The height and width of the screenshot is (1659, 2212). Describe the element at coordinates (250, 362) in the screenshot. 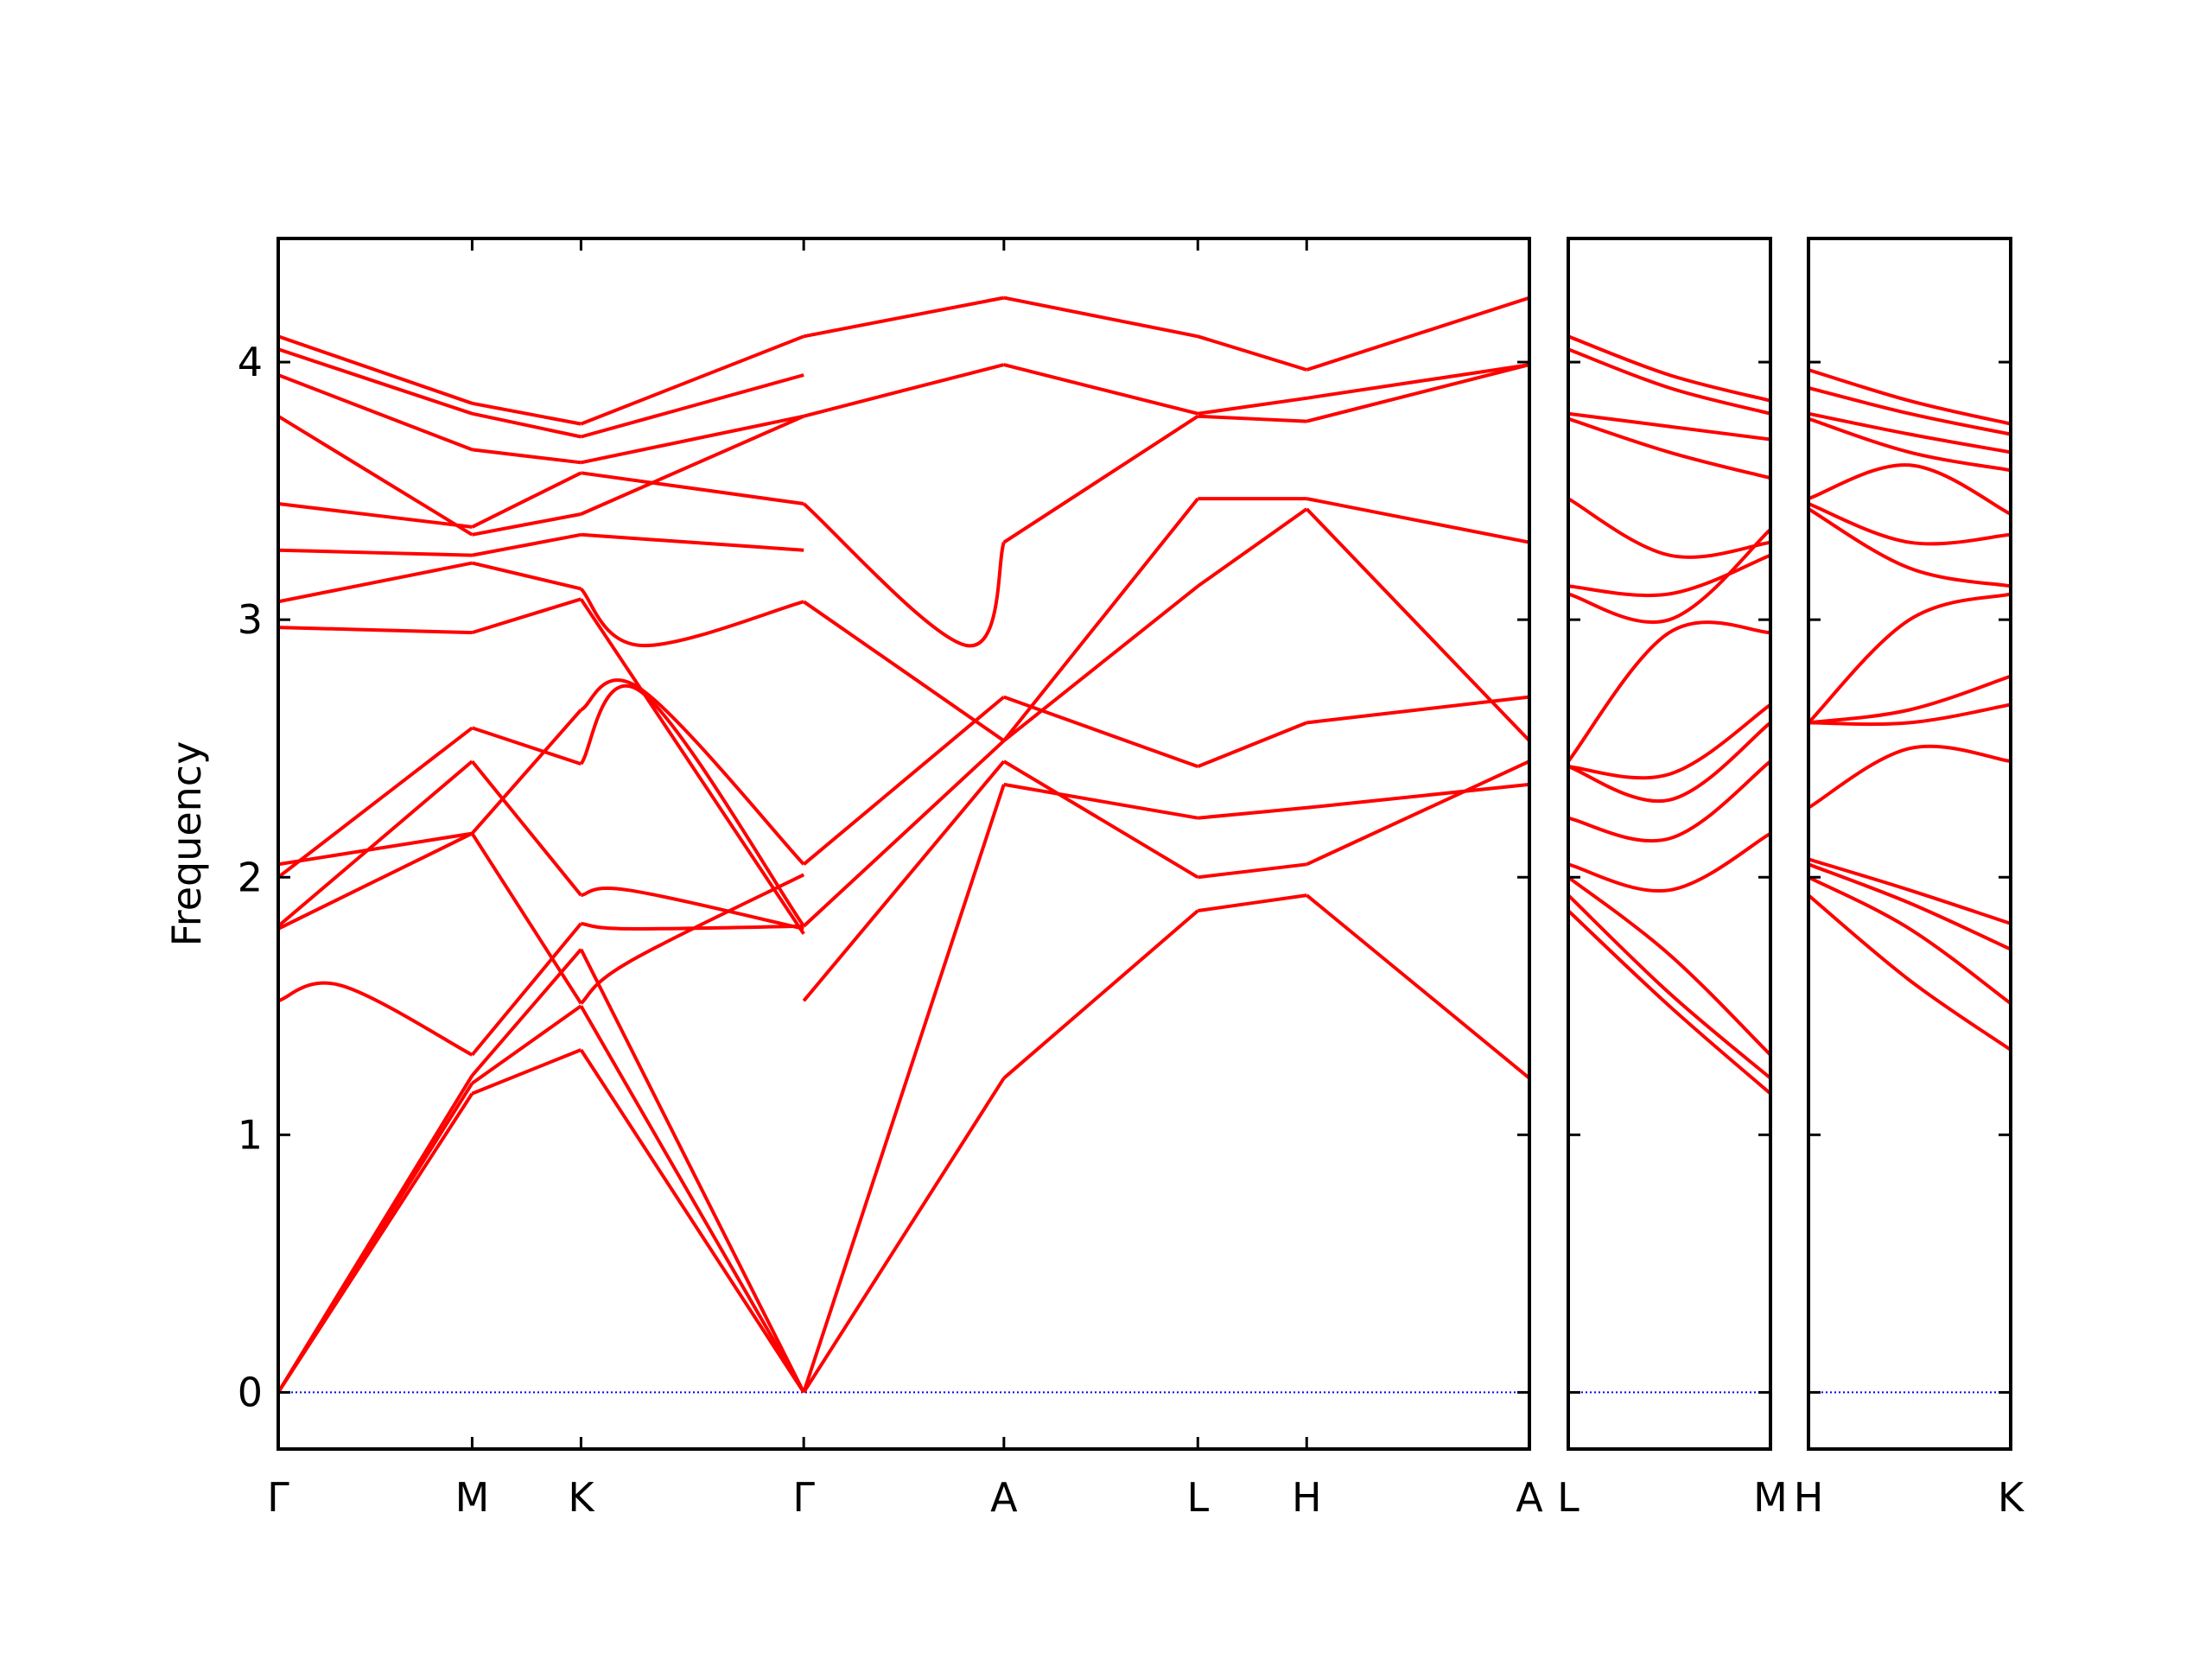

I see `y-tick-label: 4` at that location.